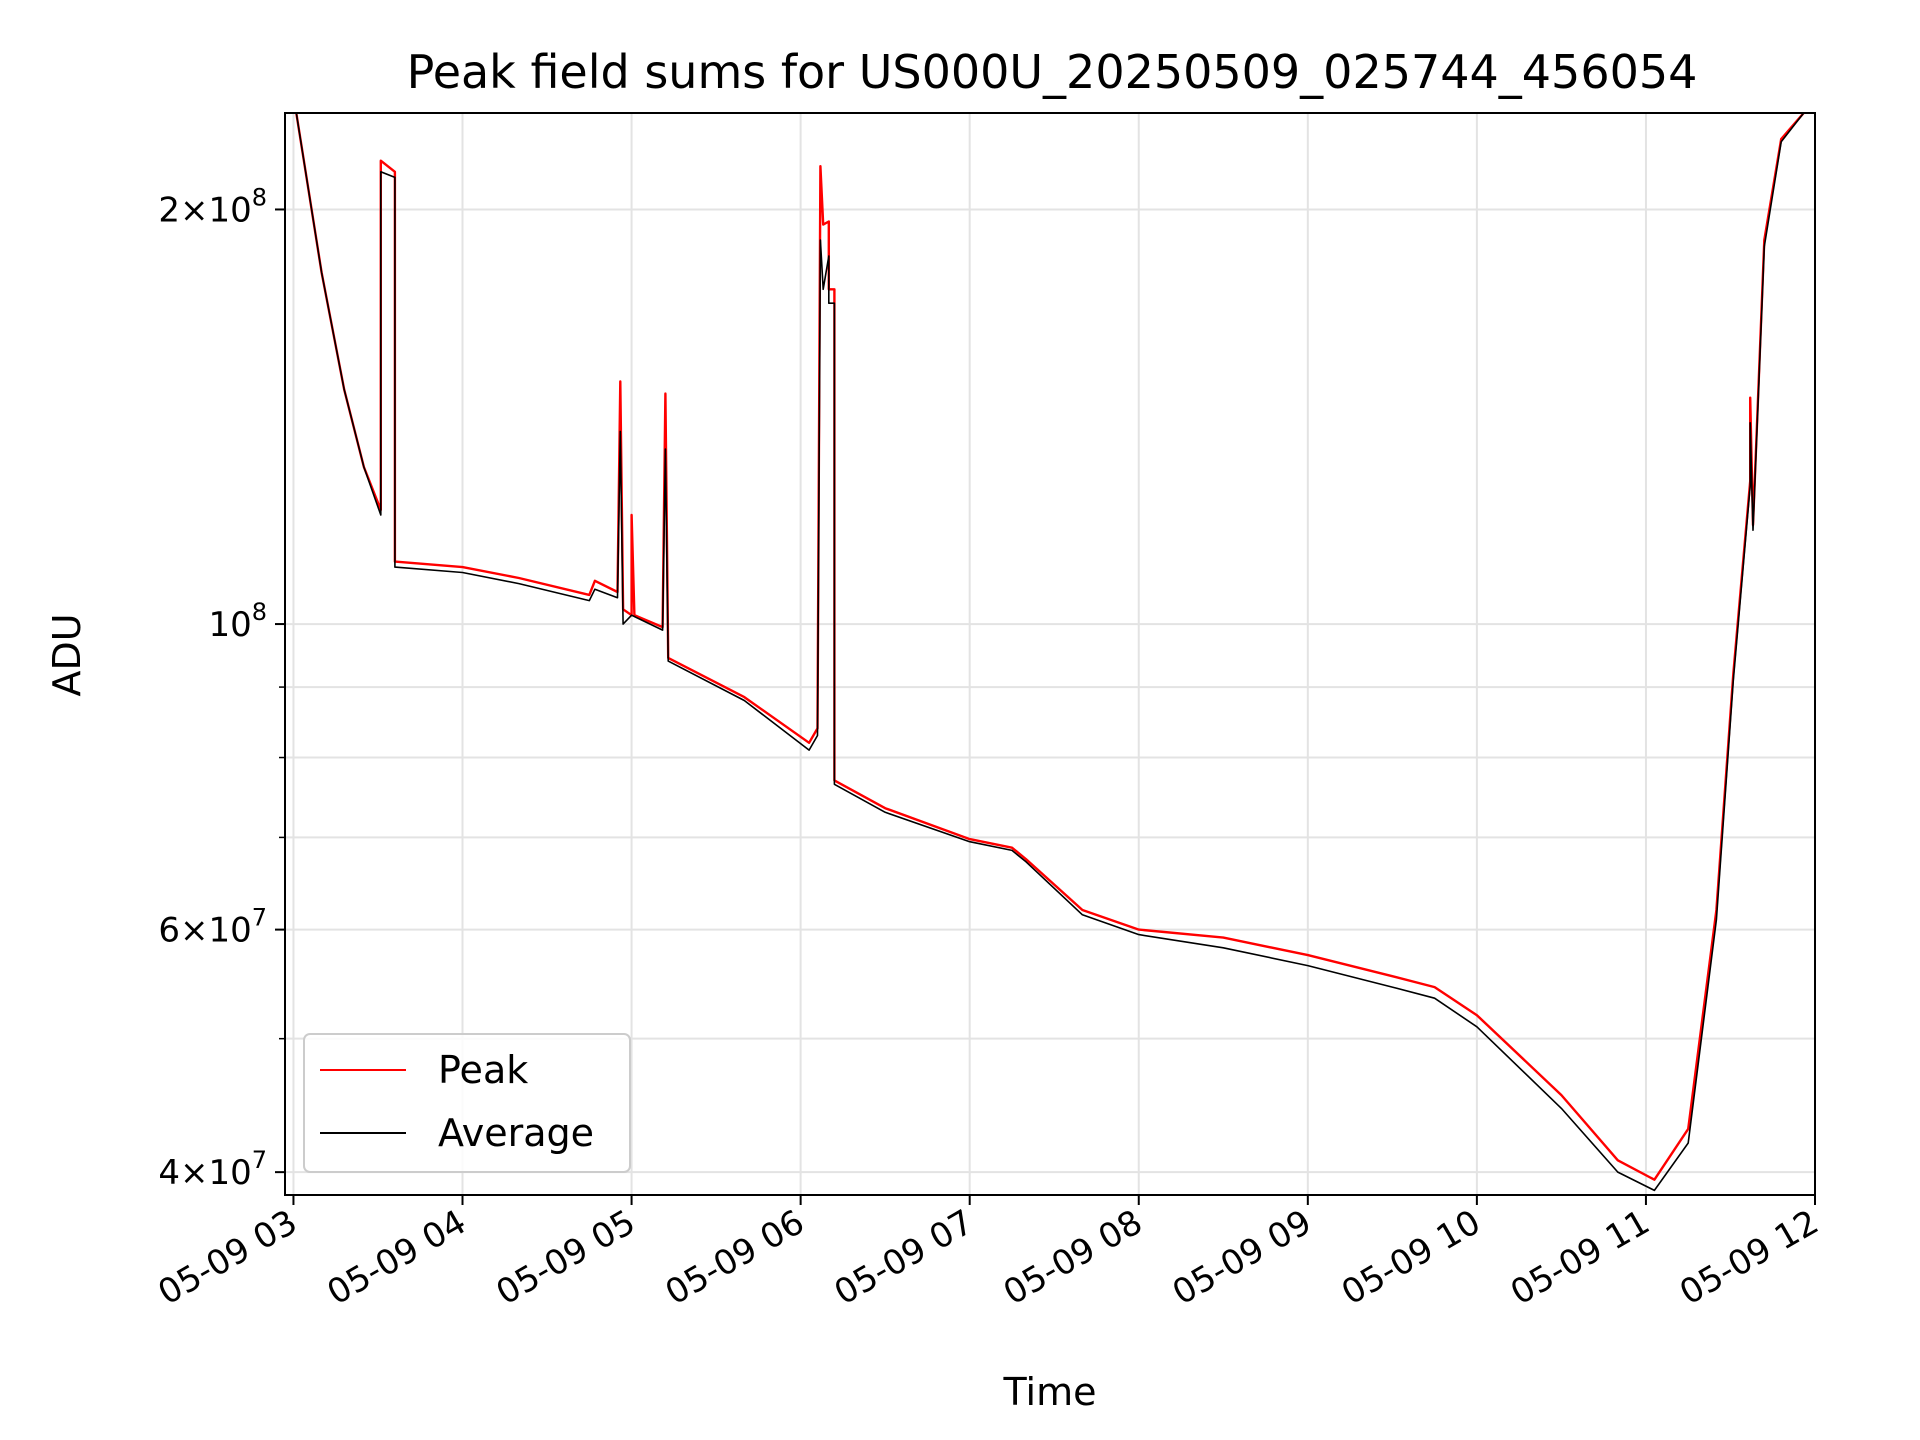 This screenshot has width=1920, height=1440. Describe the element at coordinates (67, 654) in the screenshot. I see `y-axis-label: ADU` at that location.